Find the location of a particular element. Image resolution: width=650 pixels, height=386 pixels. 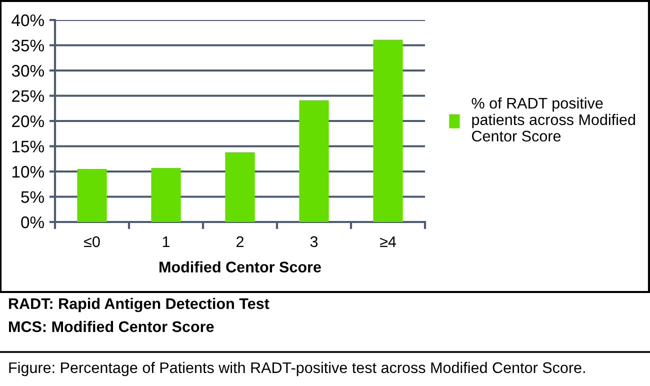

text: MCS: Modified Centor Score is located at coordinates (111, 326).